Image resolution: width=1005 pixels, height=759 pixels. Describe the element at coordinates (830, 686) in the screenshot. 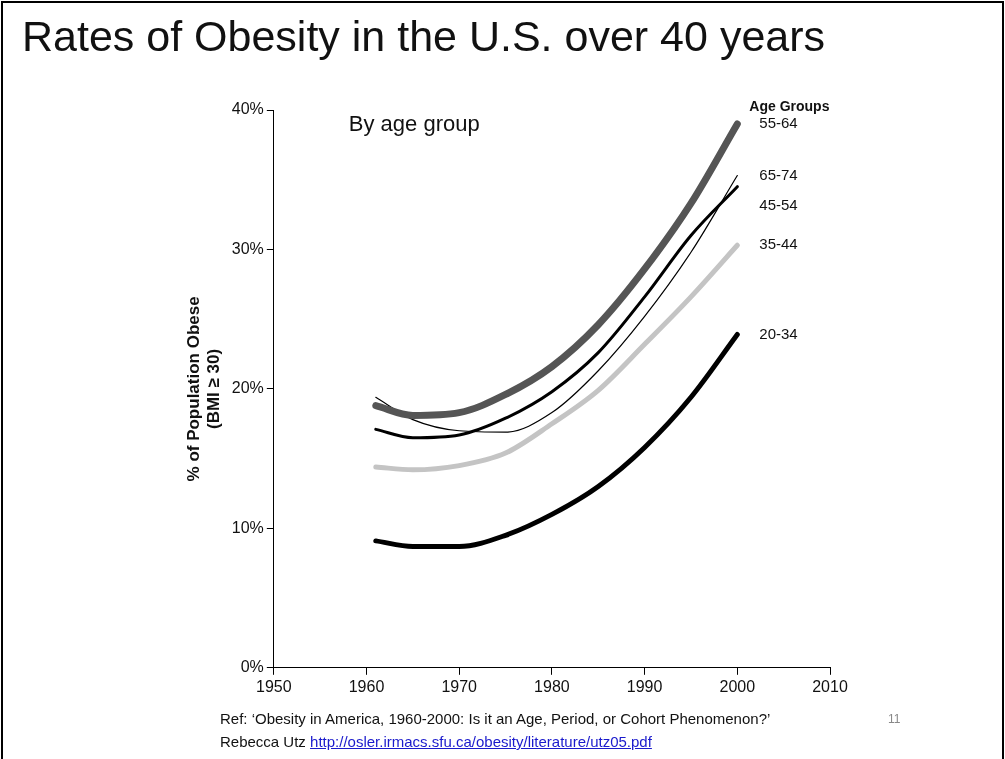

I see `x-tick-label: 2010` at that location.